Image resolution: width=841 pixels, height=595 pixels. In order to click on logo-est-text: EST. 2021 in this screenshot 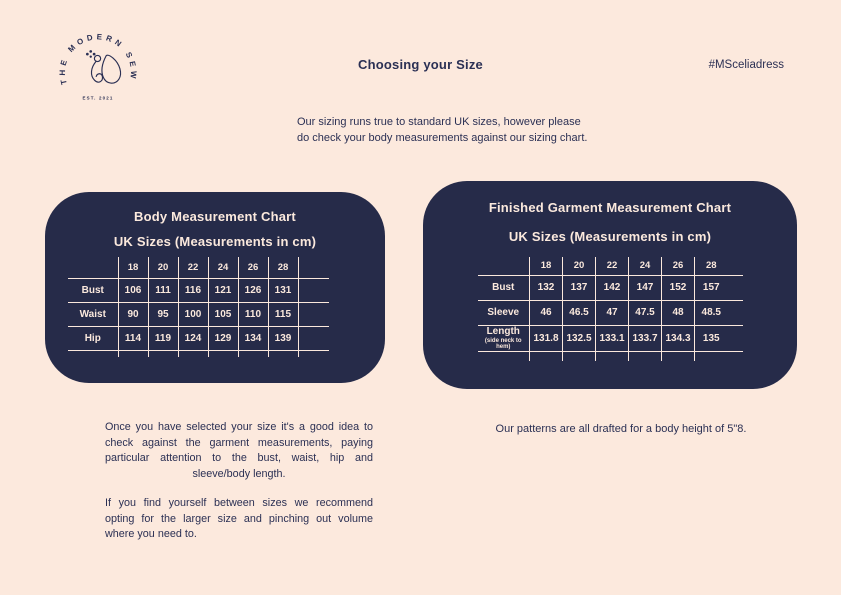, I will do `click(98, 98)`.